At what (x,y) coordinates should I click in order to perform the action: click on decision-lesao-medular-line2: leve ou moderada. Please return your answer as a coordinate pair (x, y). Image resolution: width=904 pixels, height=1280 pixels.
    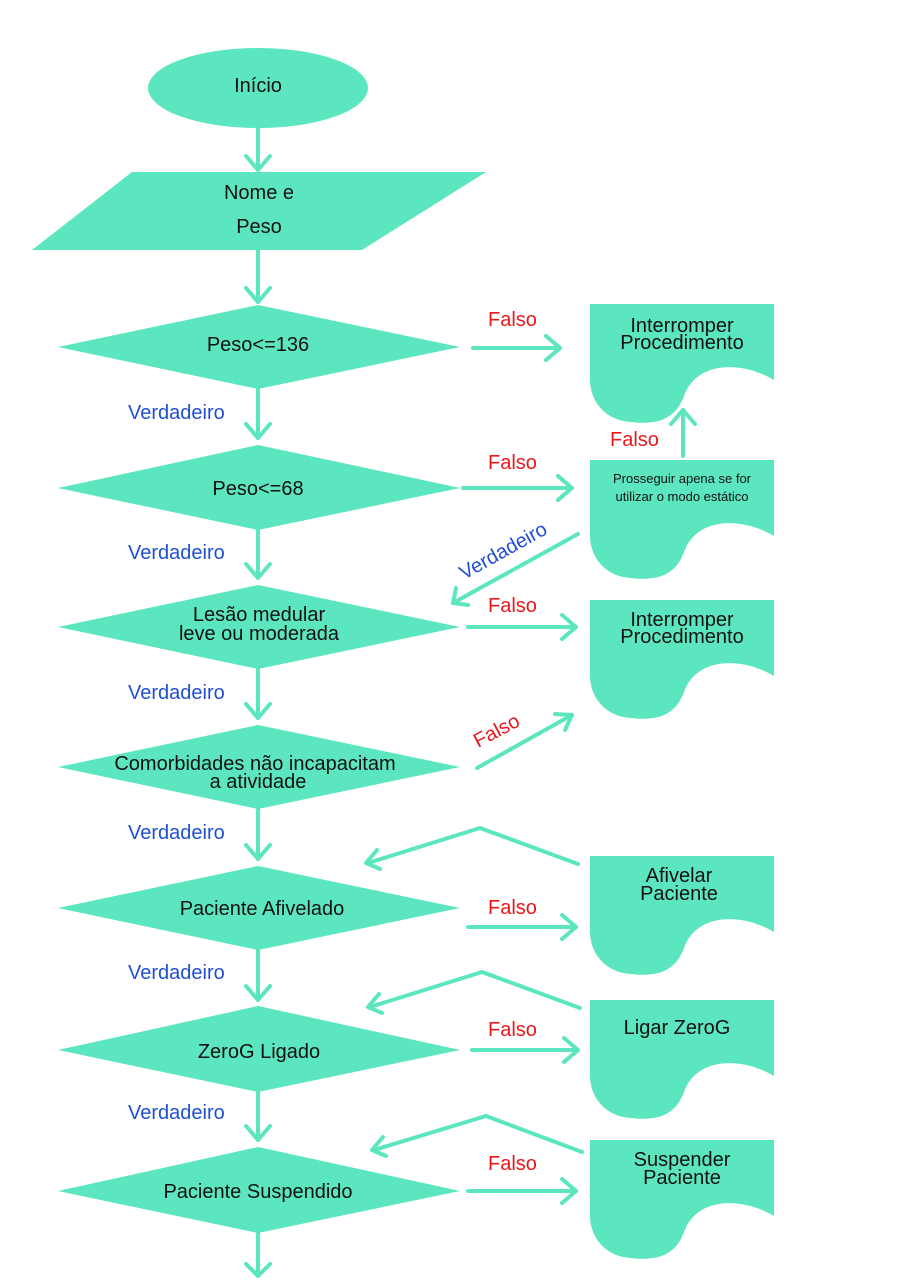
    Looking at the image, I should click on (259, 634).